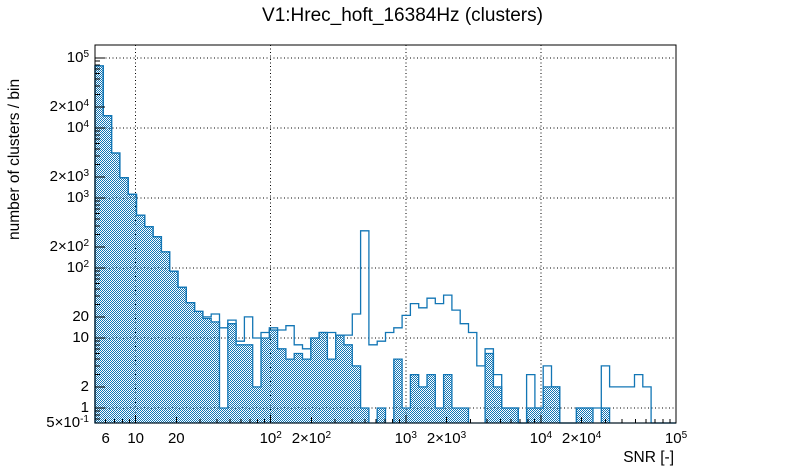  I want to click on y-tick-label: 10⁵, so click(77, 57).